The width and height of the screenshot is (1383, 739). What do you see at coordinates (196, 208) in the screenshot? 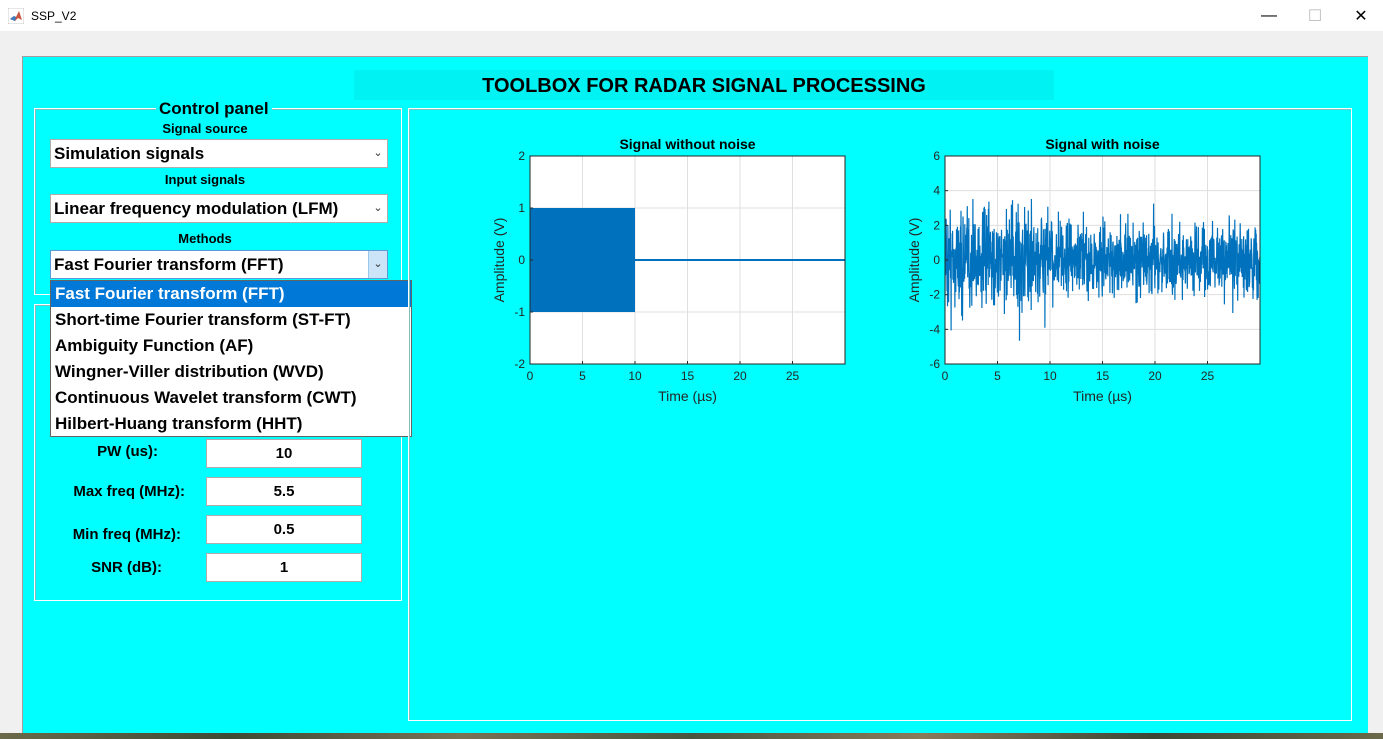
I see `input-signals-value: Linear frequency modulation (LFM)` at bounding box center [196, 208].